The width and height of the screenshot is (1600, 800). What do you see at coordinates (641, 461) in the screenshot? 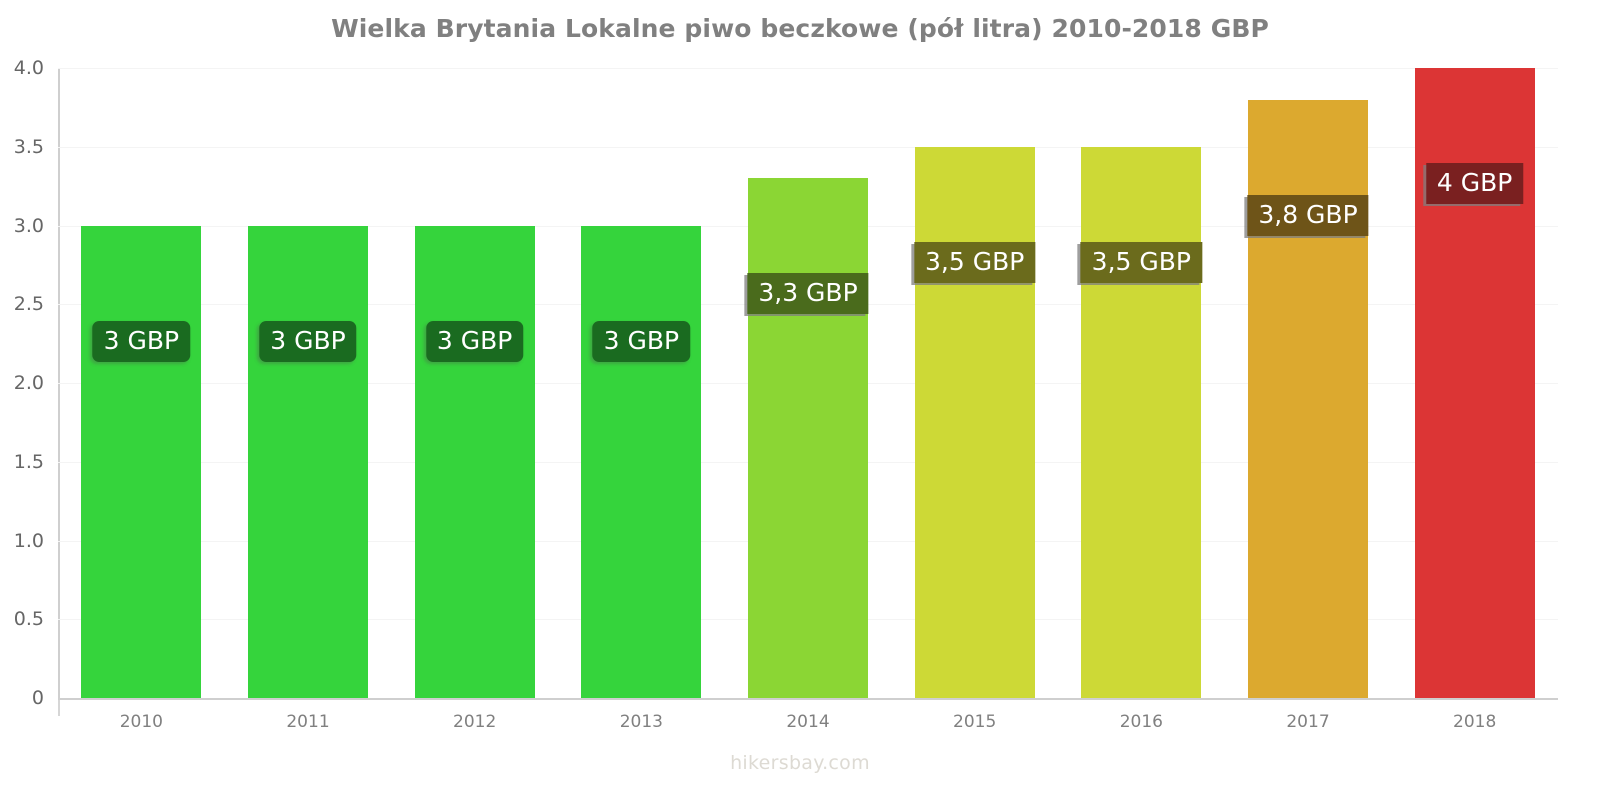
I see `bar-2013` at bounding box center [641, 461].